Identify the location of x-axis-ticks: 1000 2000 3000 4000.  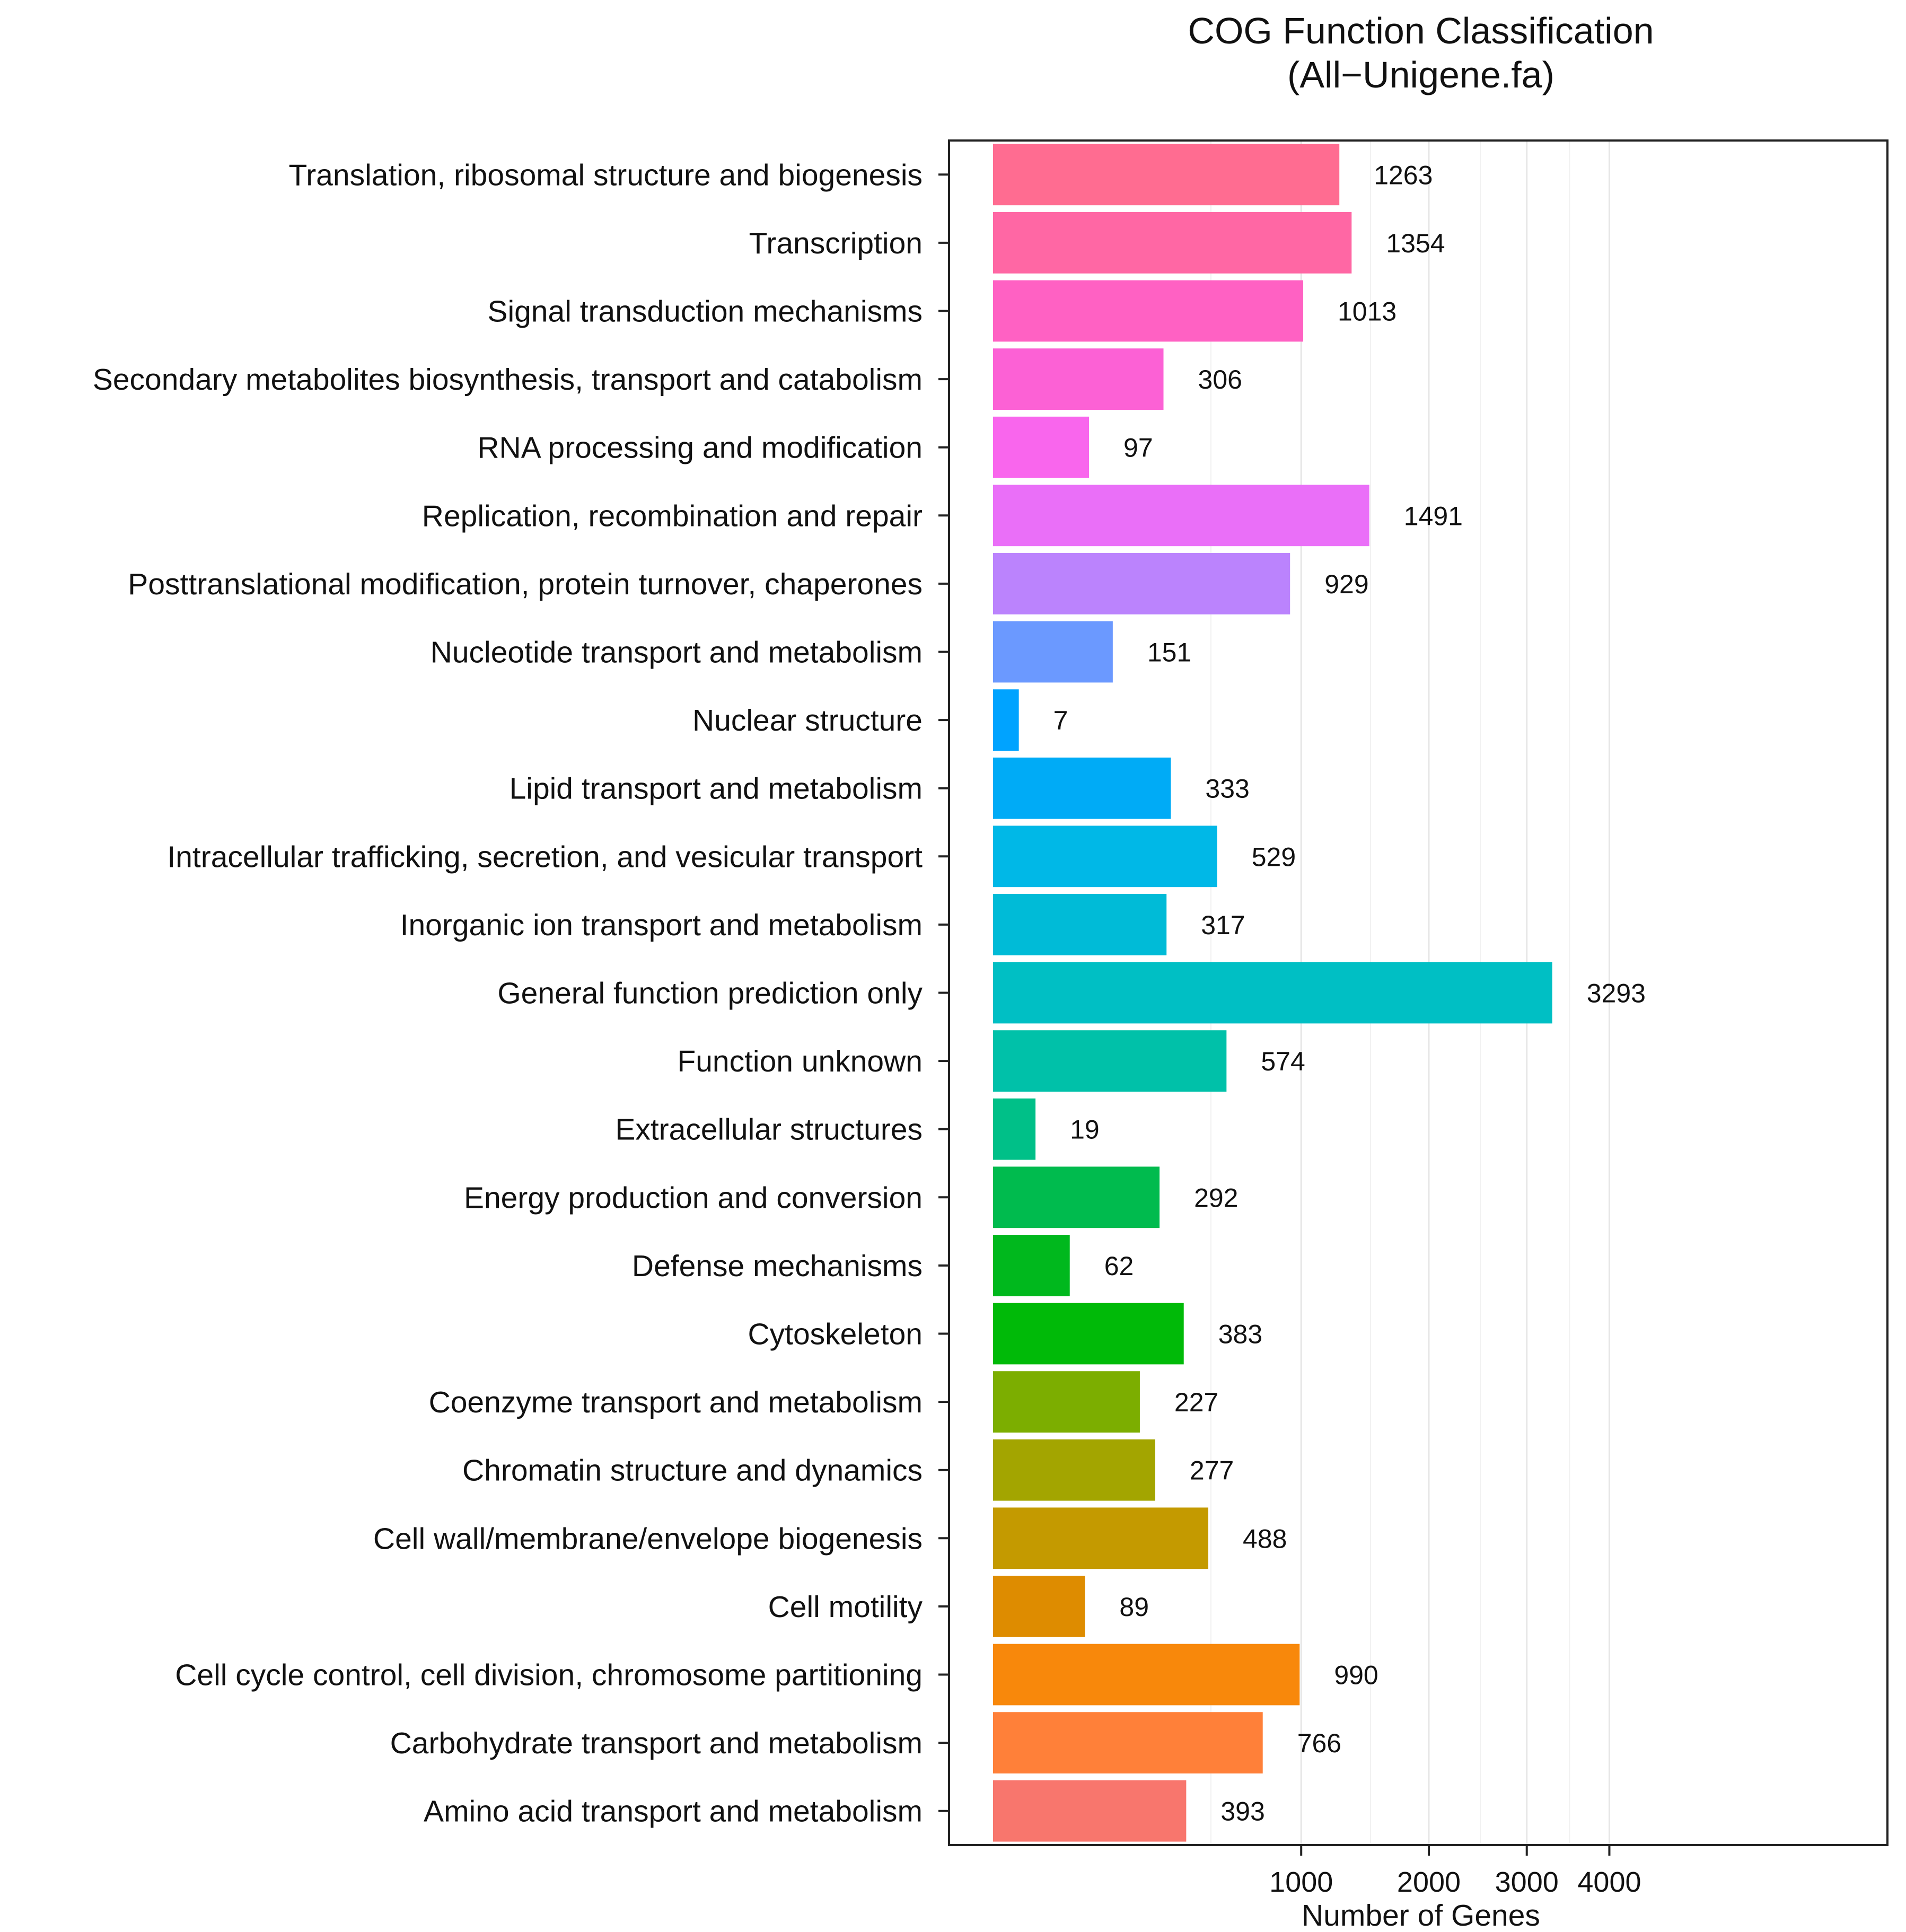
(1455, 1871).